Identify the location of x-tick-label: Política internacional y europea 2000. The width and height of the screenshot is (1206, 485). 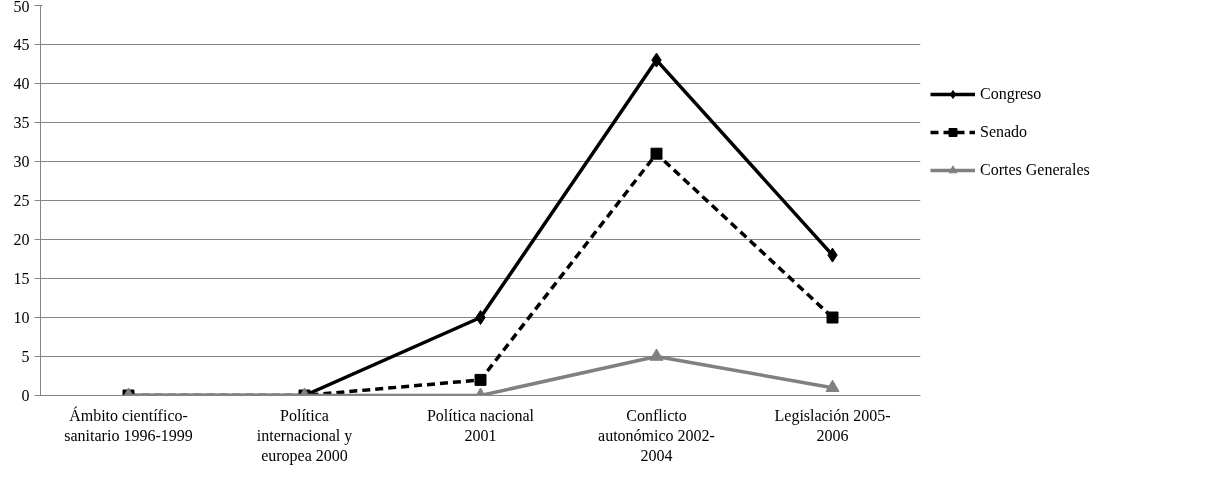
(304, 436).